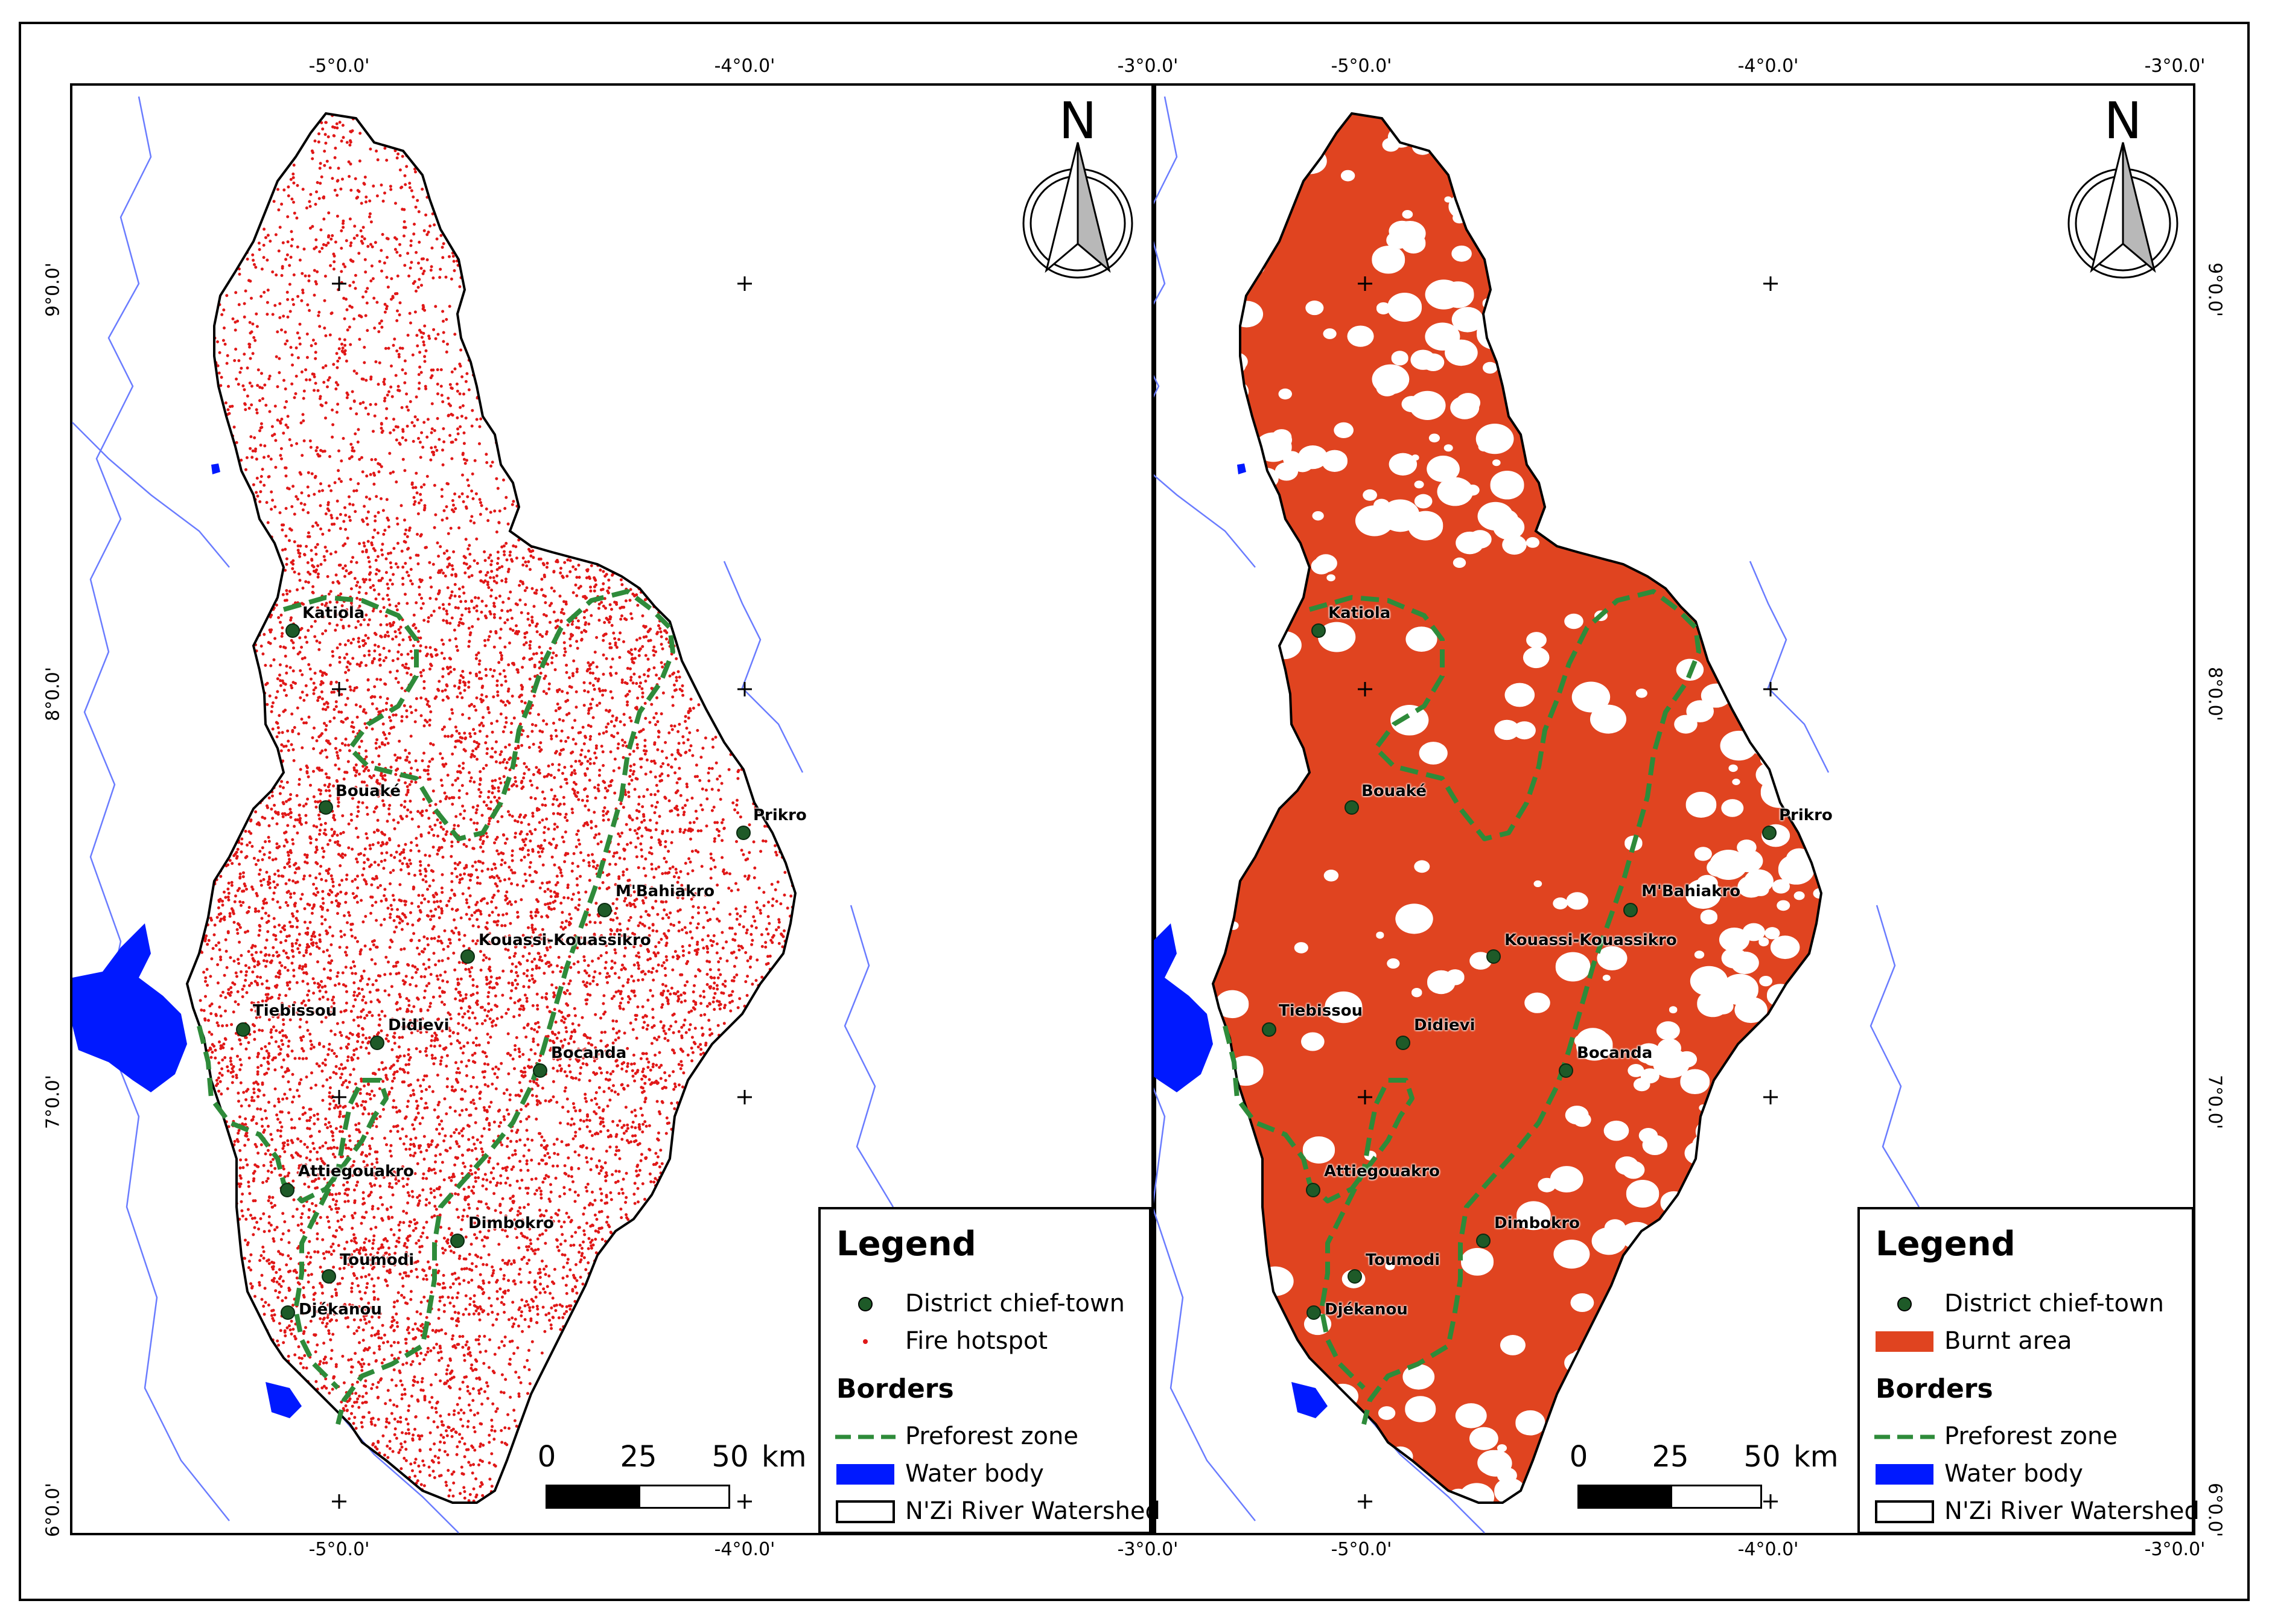  What do you see at coordinates (780, 815) in the screenshot?
I see `town-label: Prikro` at bounding box center [780, 815].